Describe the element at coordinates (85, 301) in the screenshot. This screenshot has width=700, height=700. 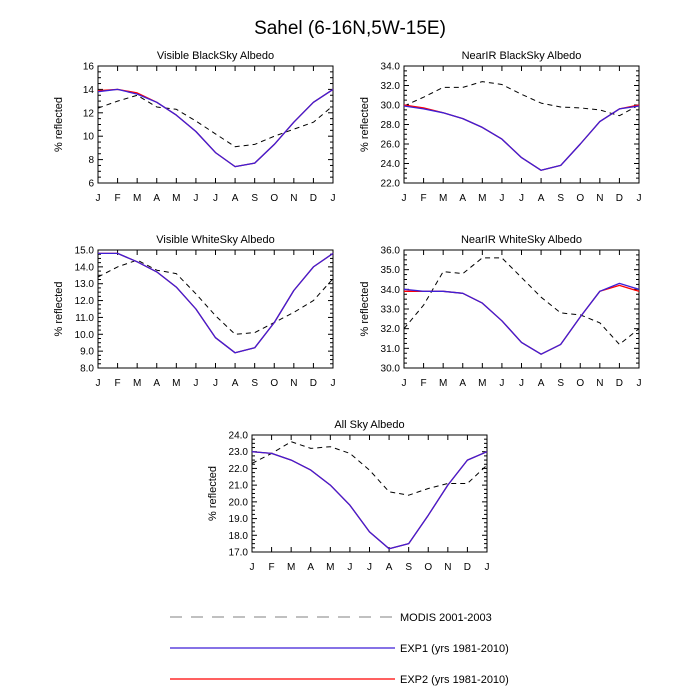
I see `y-tick-label: 12.0` at that location.